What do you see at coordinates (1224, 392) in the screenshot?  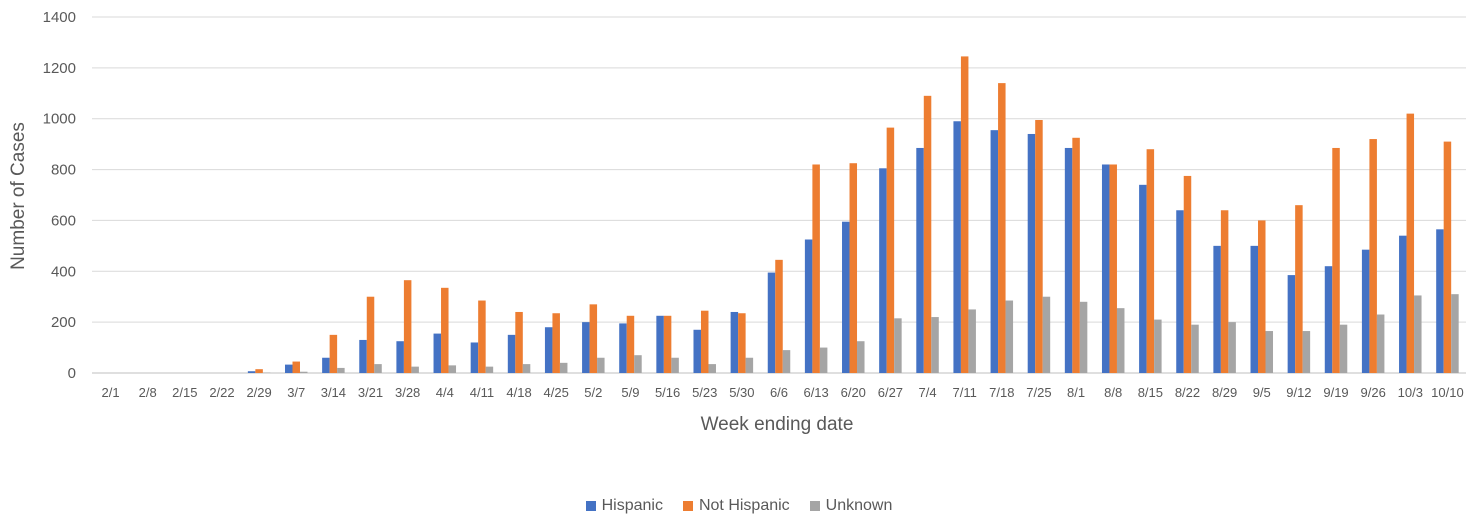 I see `x-tick-label: 8/29` at bounding box center [1224, 392].